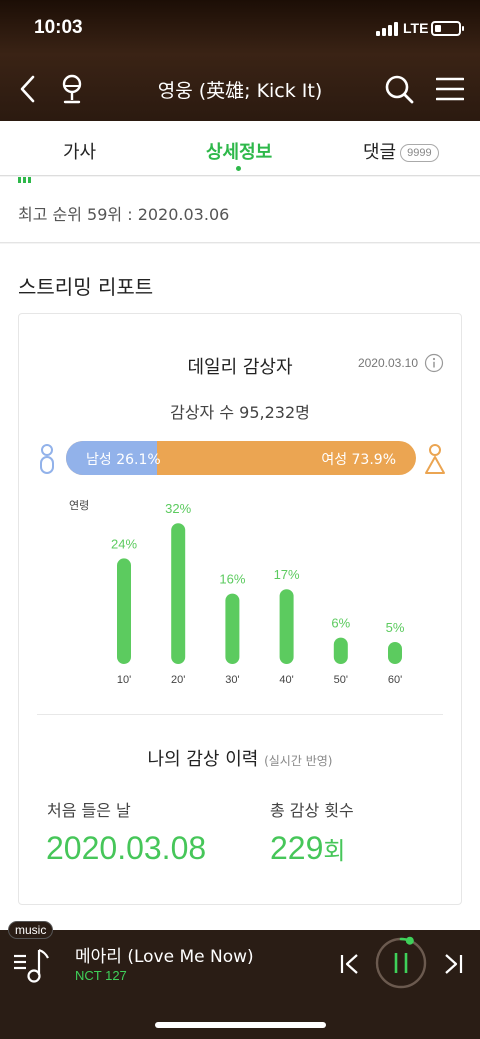 This screenshot has height=1039, width=480. Describe the element at coordinates (298, 761) in the screenshot. I see `my-history-subtitle: (실시간 반영)` at that location.